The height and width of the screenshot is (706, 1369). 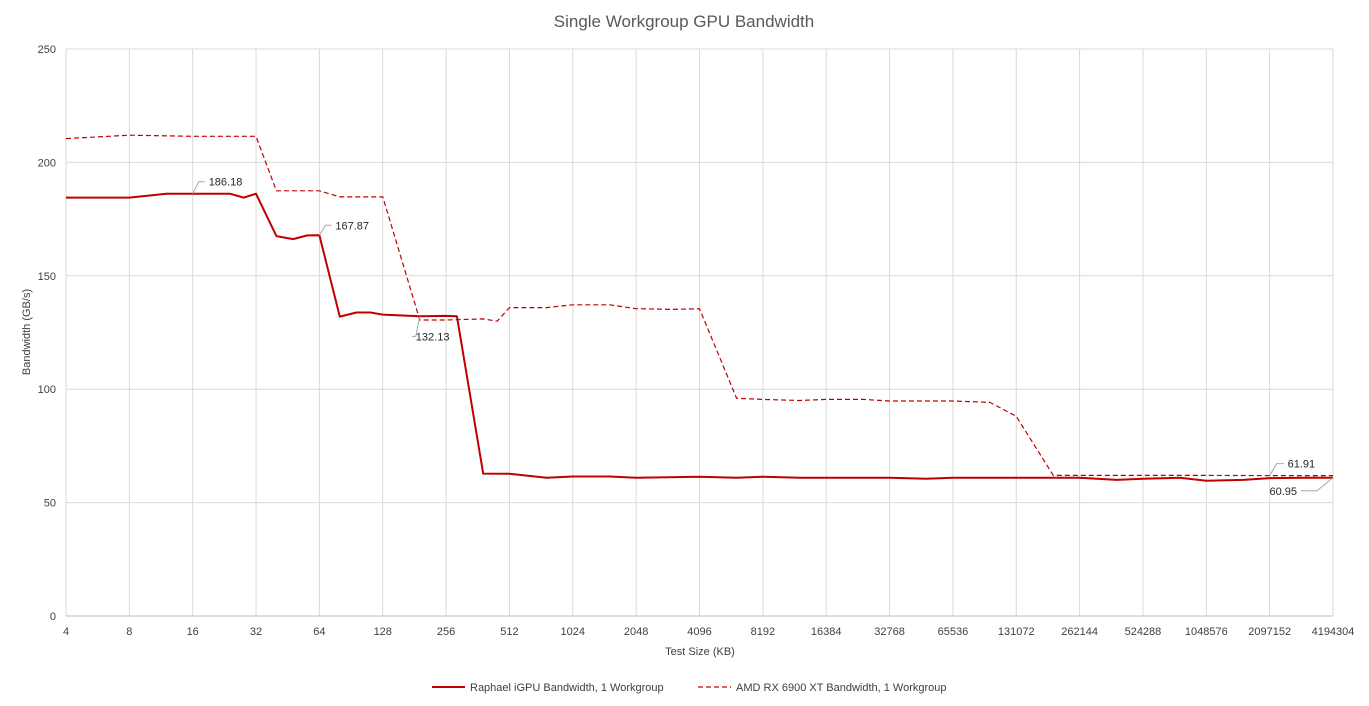 What do you see at coordinates (1333, 632) in the screenshot?
I see `x-tick-label: 4194304` at bounding box center [1333, 632].